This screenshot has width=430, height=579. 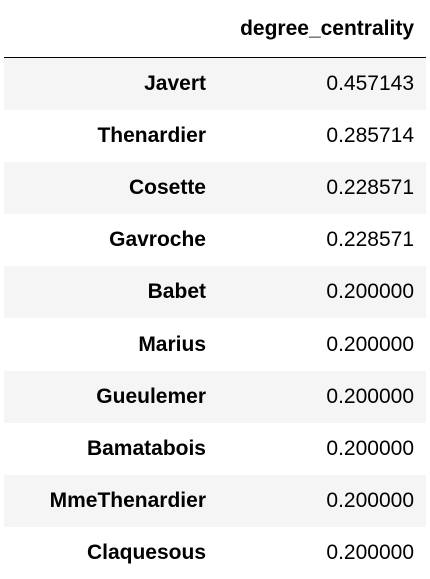 I want to click on table-row: Bamatabois 0.200000, so click(x=215, y=449).